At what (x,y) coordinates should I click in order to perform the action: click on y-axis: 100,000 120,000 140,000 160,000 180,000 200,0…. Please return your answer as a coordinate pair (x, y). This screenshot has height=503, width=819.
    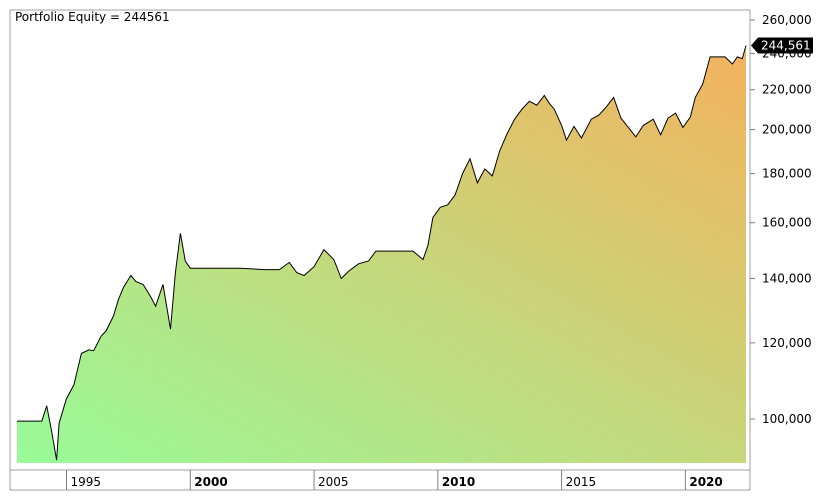
    Looking at the image, I should click on (781, 219).